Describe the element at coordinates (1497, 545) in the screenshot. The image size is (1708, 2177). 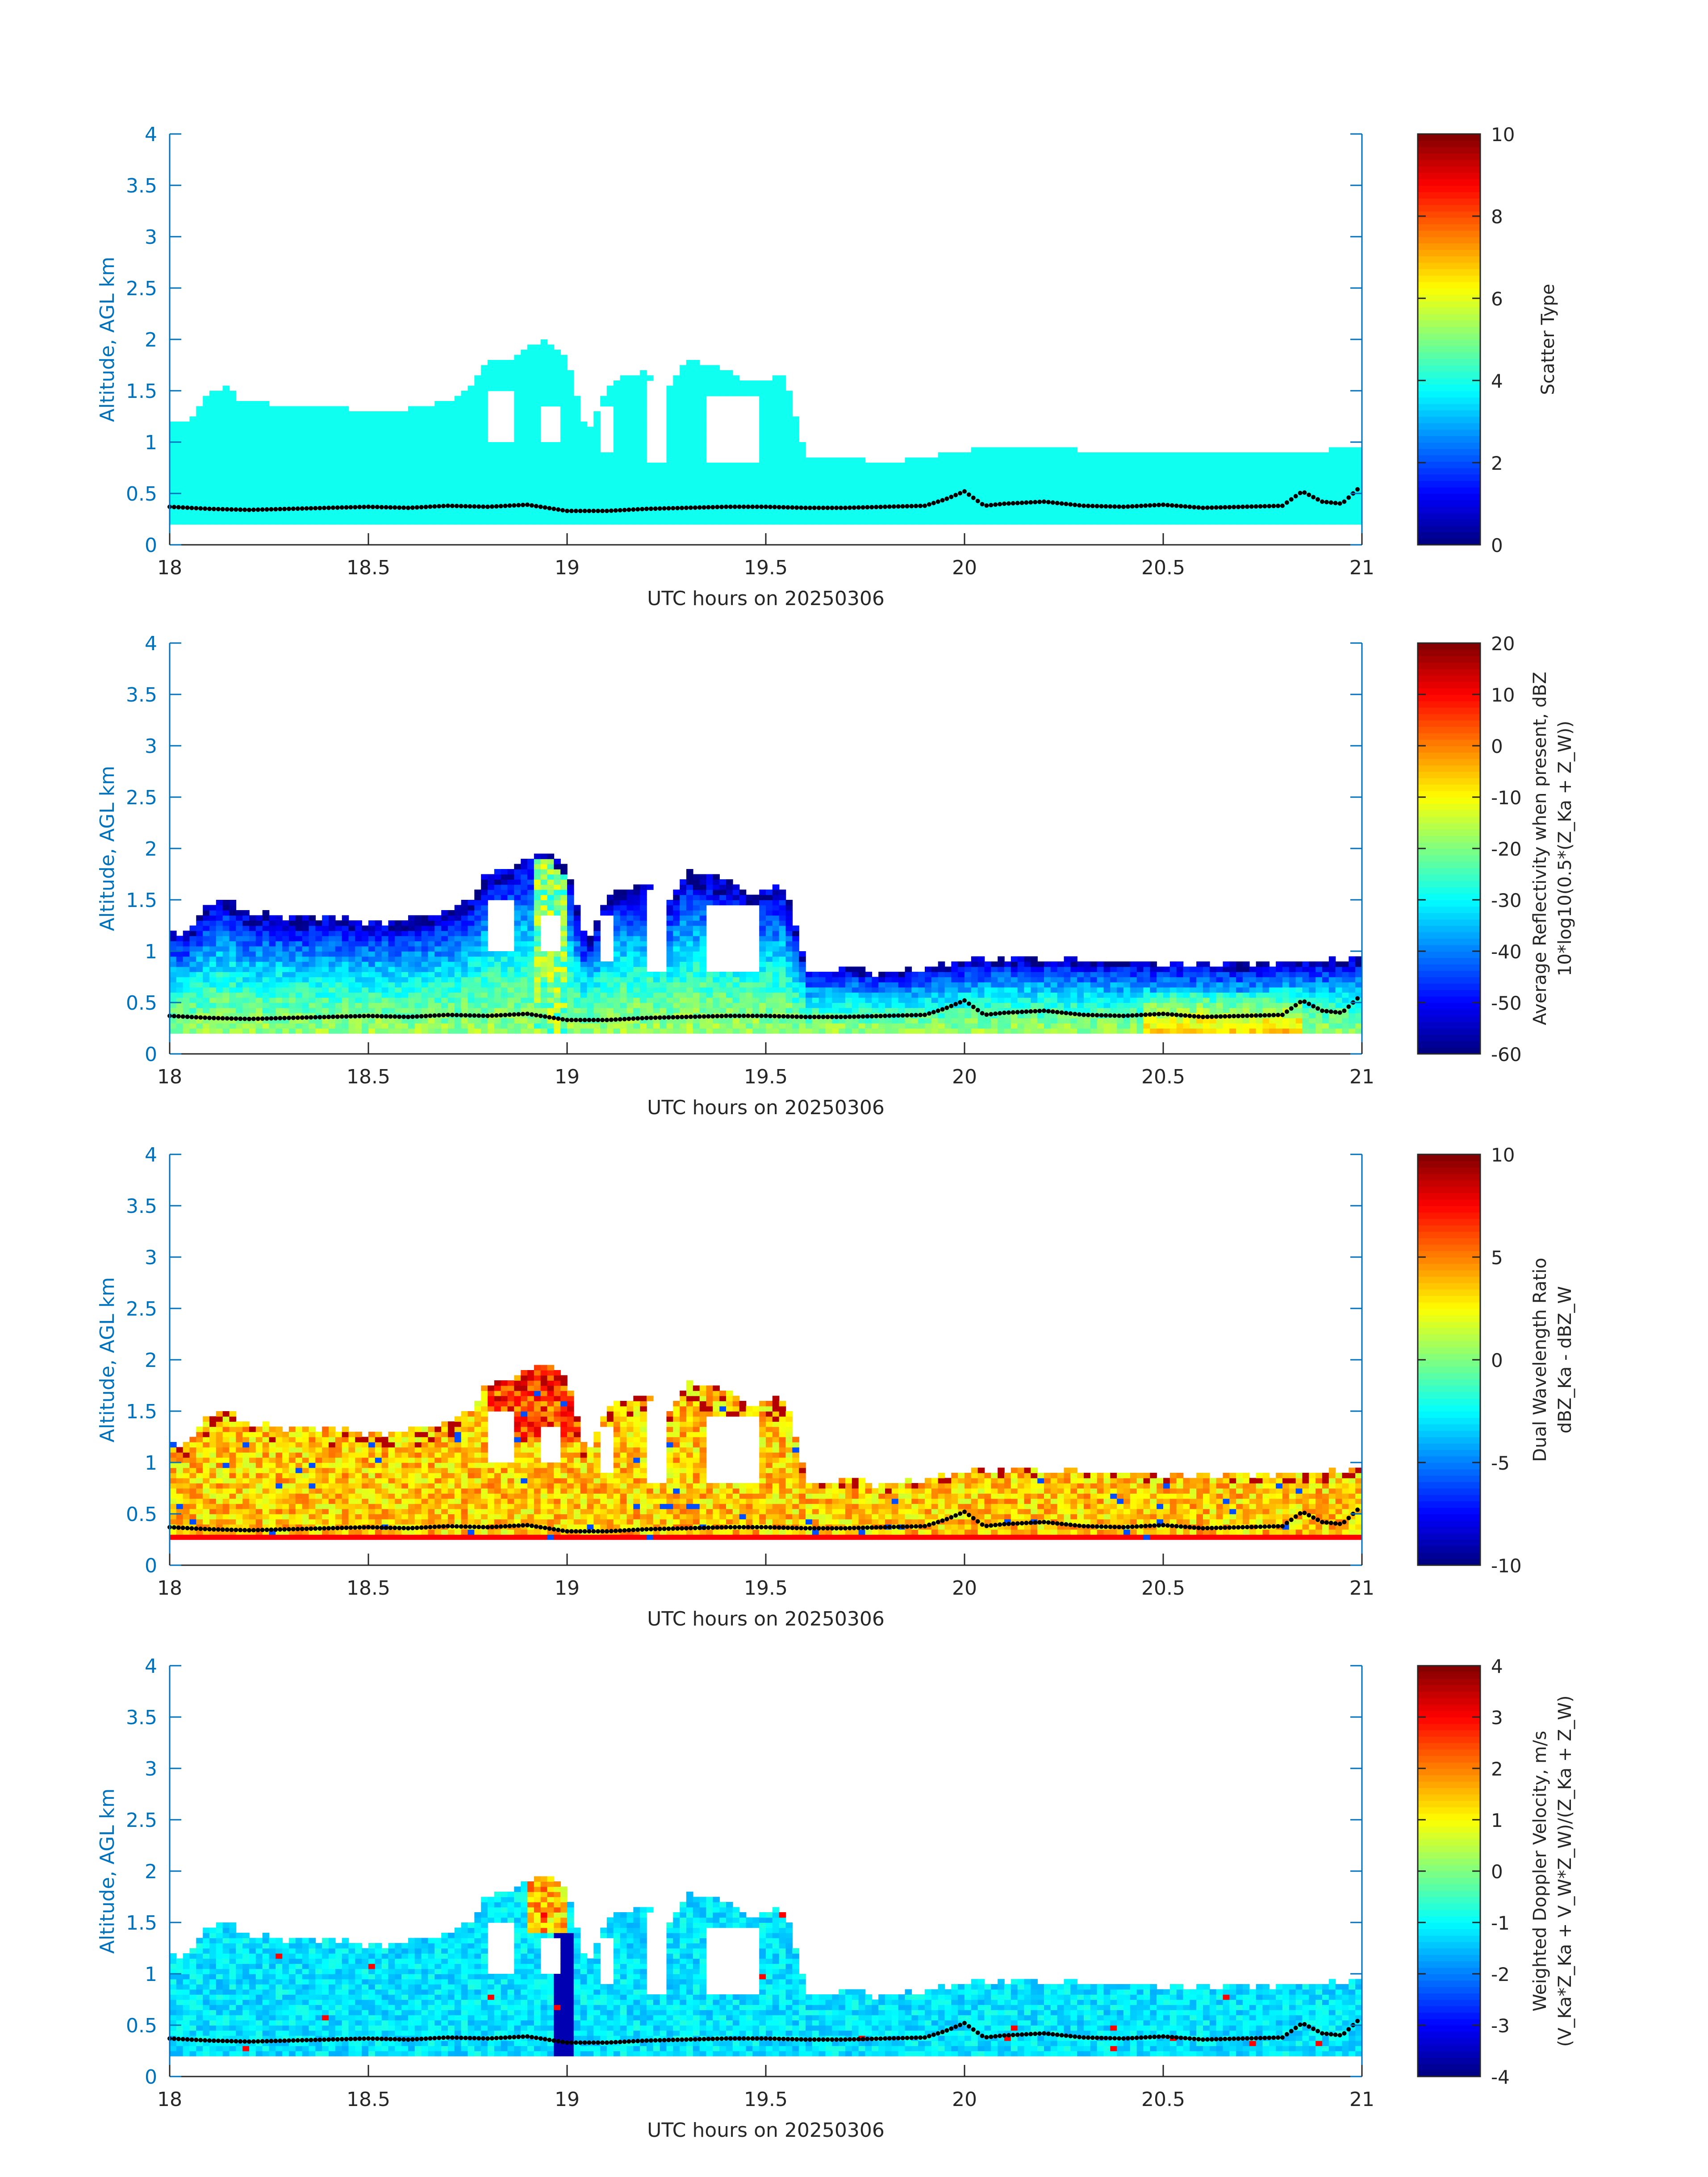
I see `colorbar-tick-label: 0` at that location.